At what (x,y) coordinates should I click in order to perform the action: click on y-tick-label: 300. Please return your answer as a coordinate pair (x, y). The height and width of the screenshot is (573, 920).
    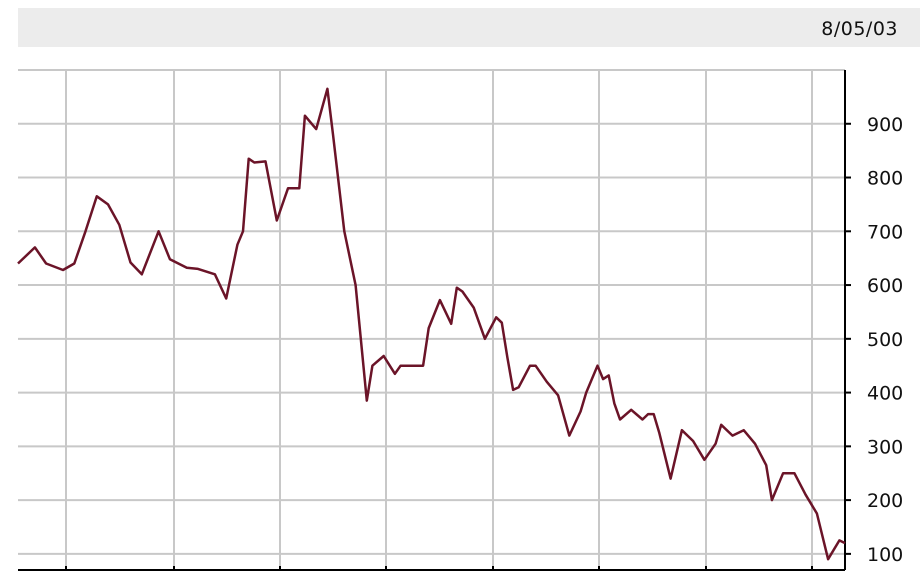
    Looking at the image, I should click on (885, 447).